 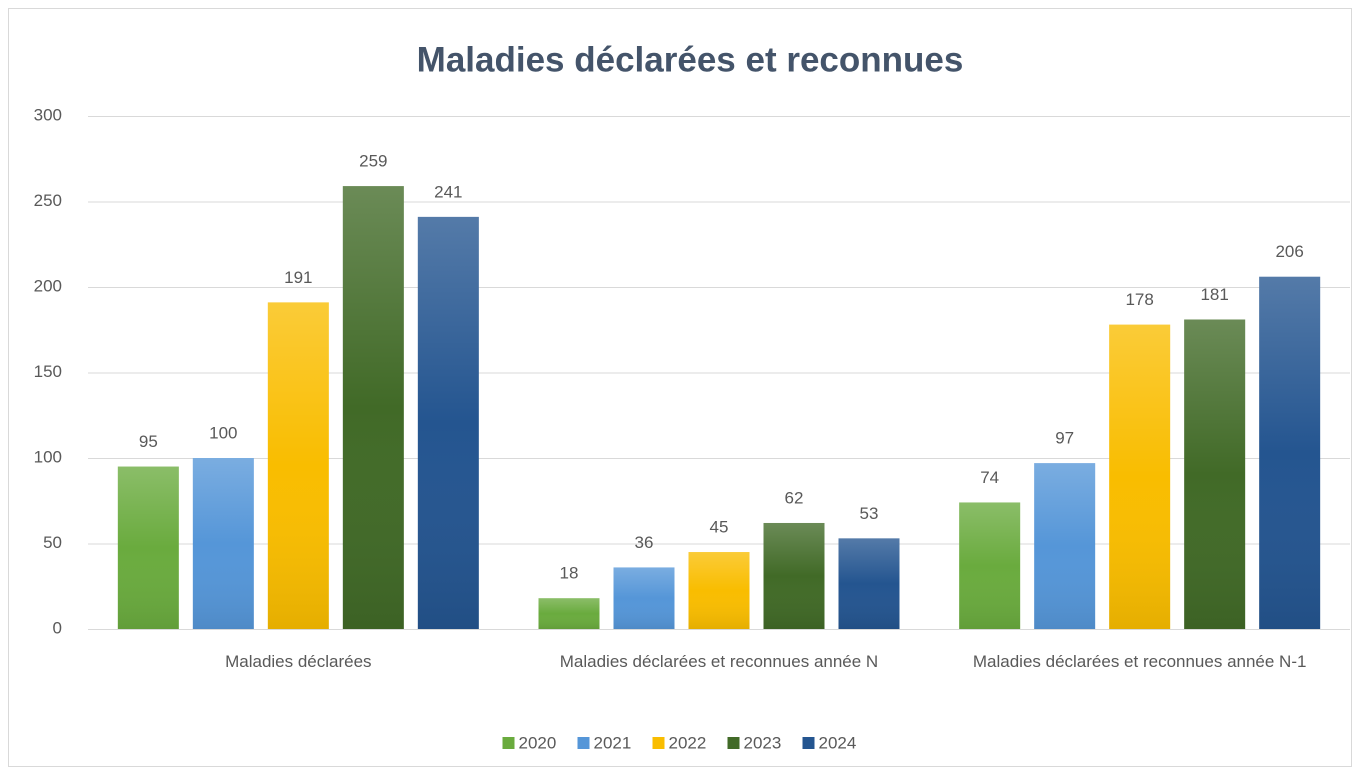 What do you see at coordinates (1064, 438) in the screenshot?
I see `data-label: 97` at bounding box center [1064, 438].